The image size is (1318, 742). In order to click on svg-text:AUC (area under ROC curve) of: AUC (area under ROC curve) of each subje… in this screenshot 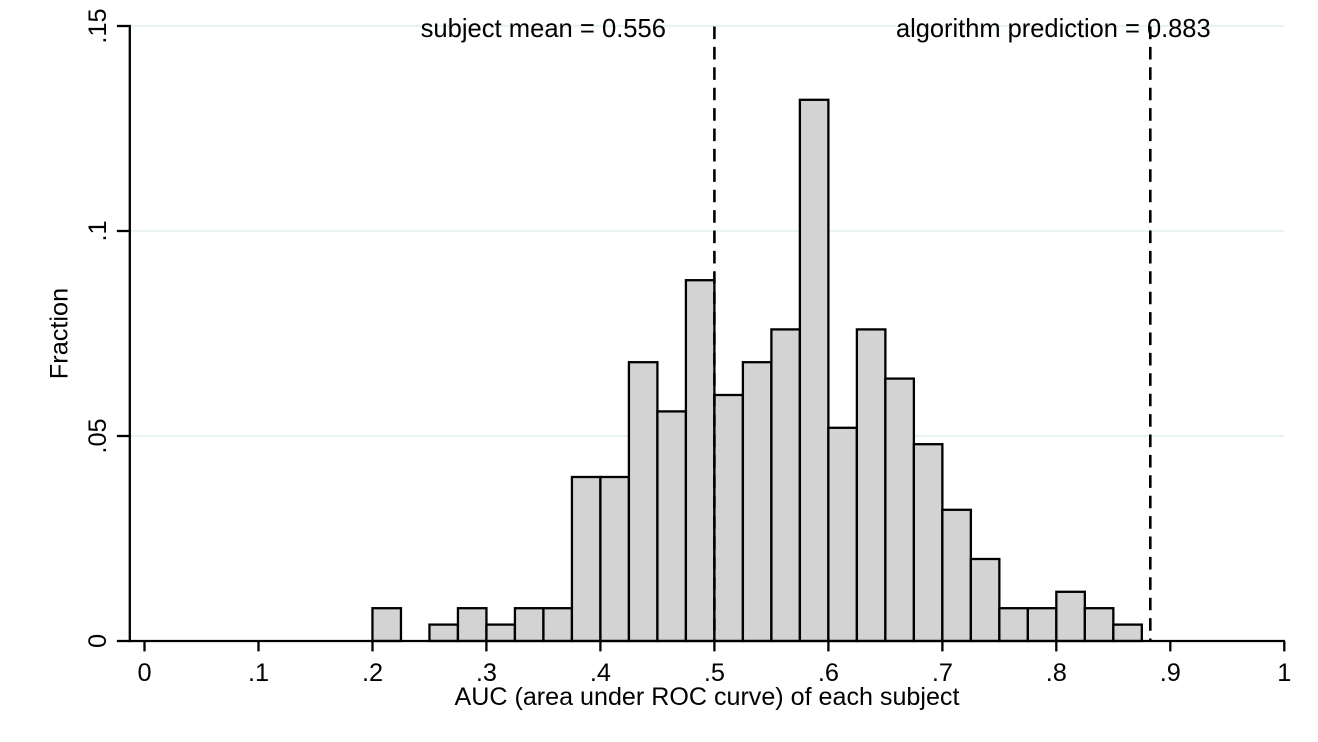, I will do `click(707, 697)`.